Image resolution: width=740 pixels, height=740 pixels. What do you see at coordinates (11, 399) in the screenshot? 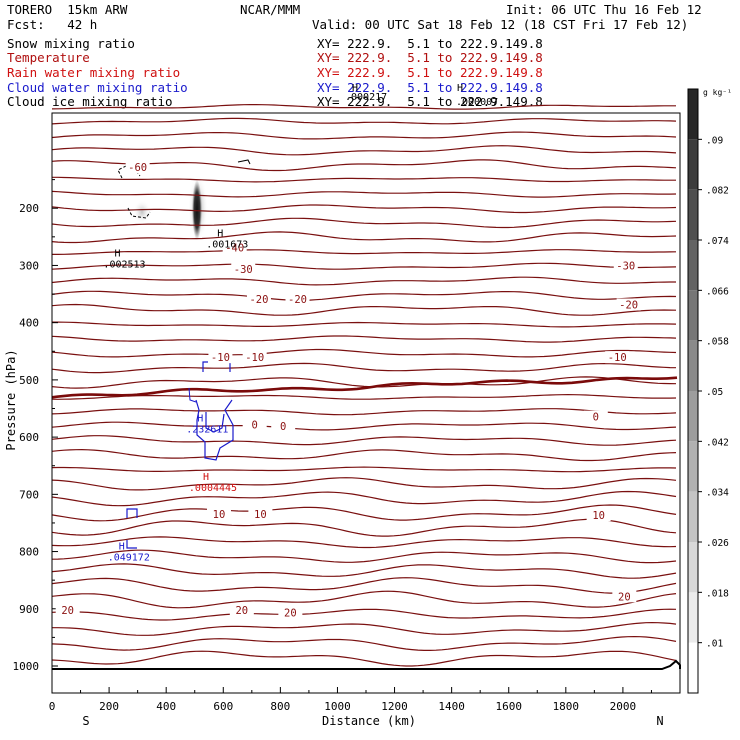
I see `y-axis-label: Pressure (hPa)` at bounding box center [11, 399].